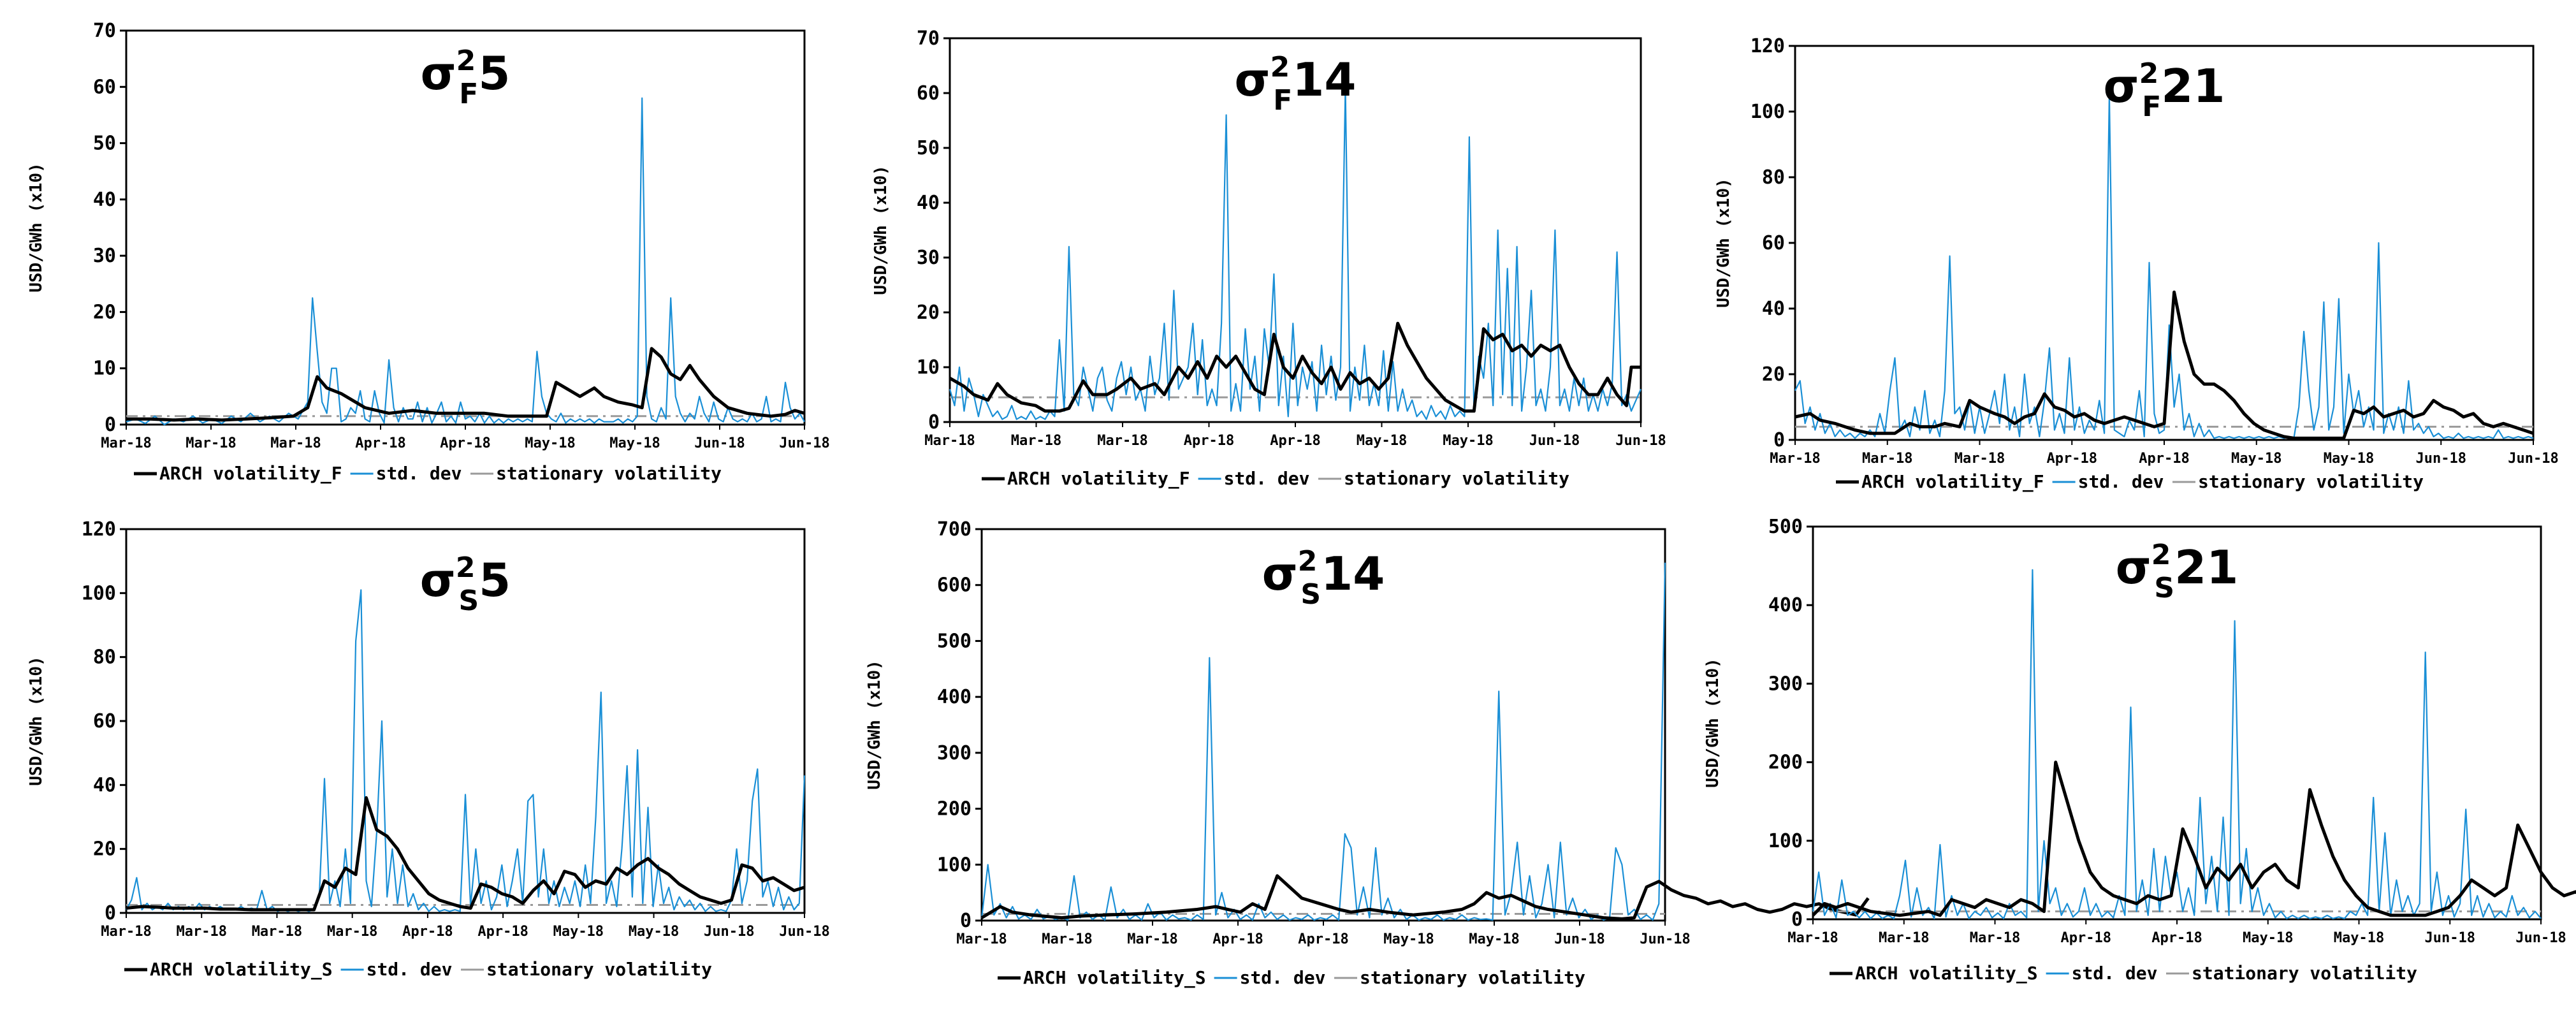 Image resolution: width=2576 pixels, height=1013 pixels. Describe the element at coordinates (1323, 578) in the screenshot. I see `chart-title: σ2 S14` at that location.